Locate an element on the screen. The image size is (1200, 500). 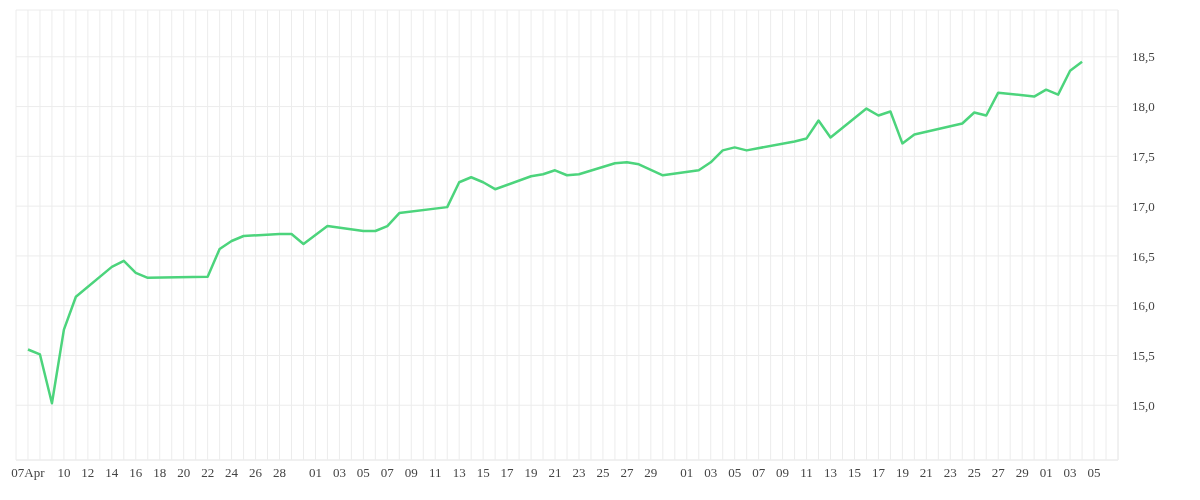
y-tick-label: 18,0 is located at coordinates (1143, 107).